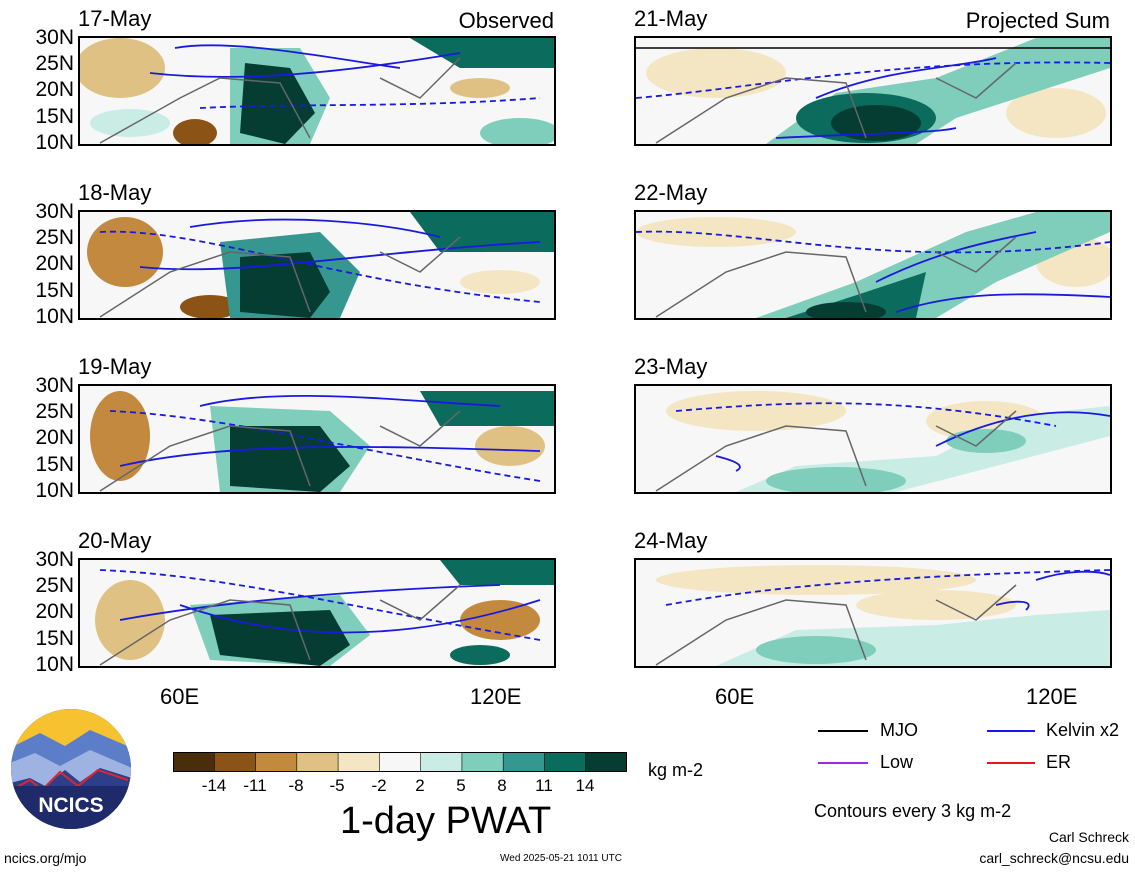  I want to click on kelvin-line-swatch, so click(1011, 731).